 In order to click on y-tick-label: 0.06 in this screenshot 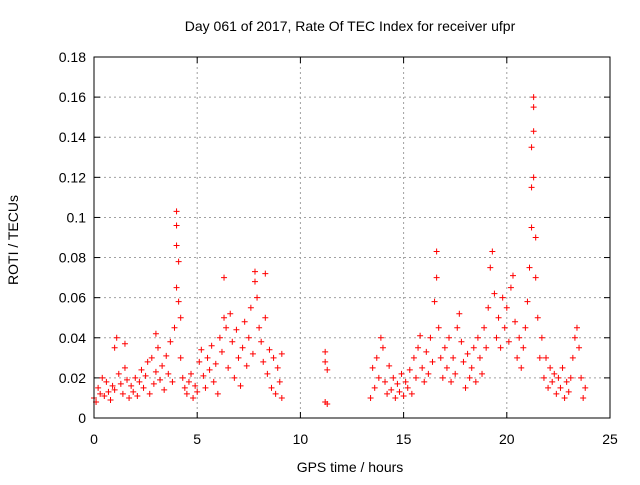, I will do `click(72, 298)`.